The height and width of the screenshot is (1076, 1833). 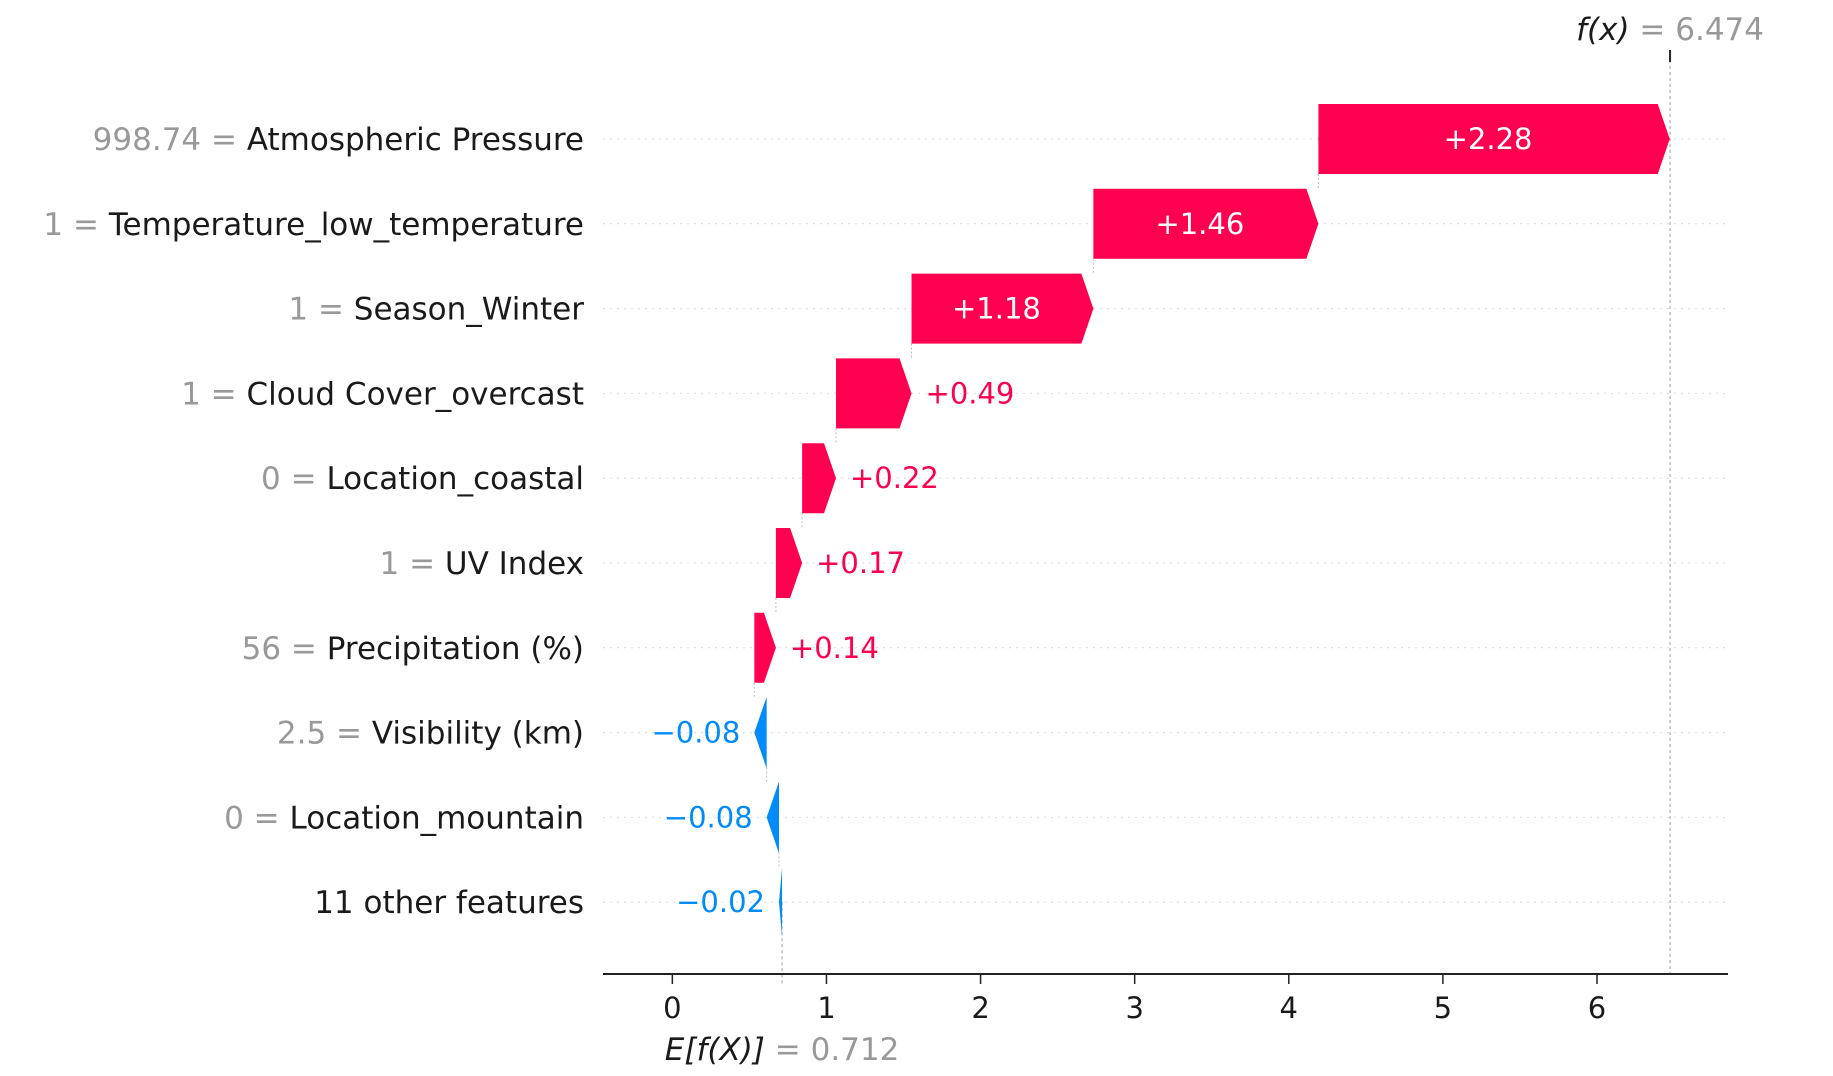 What do you see at coordinates (980, 1008) in the screenshot?
I see `x-tick-label: 2` at bounding box center [980, 1008].